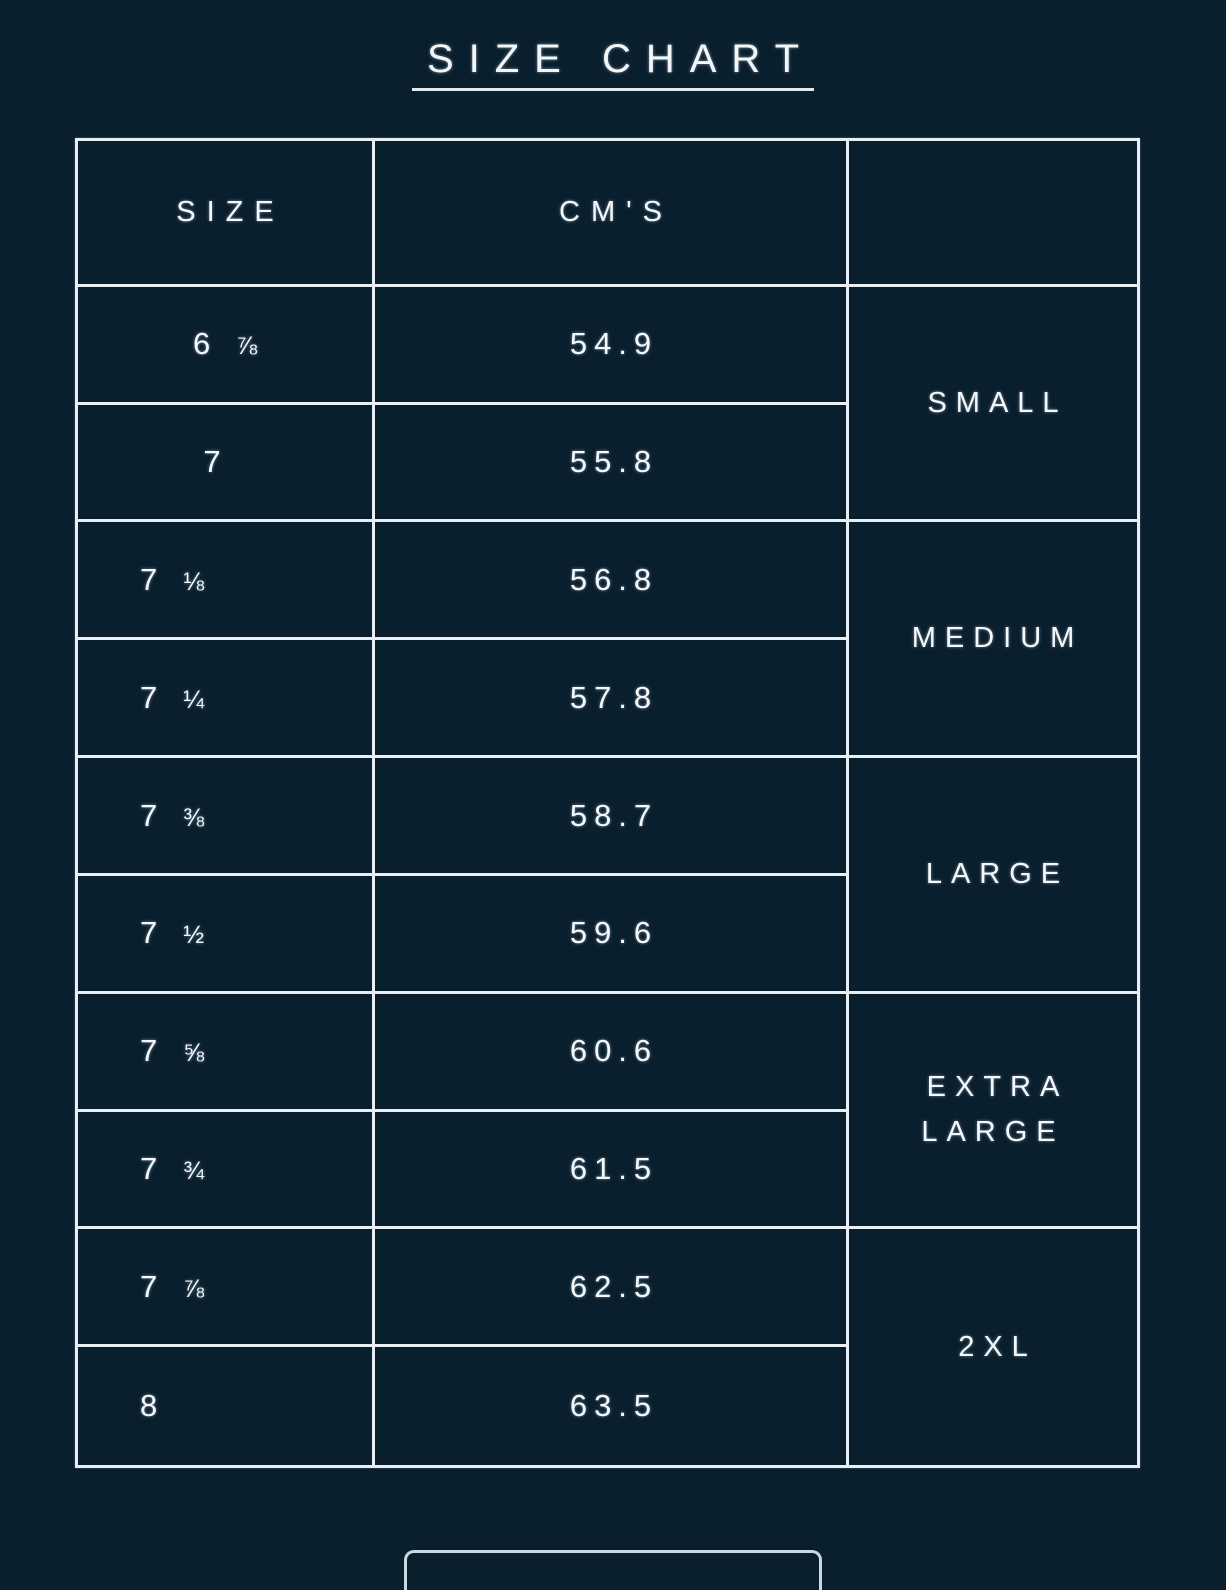 This screenshot has width=1226, height=1590. Describe the element at coordinates (462, 581) in the screenshot. I see `table-row: 7 ⅛ 56.8` at that location.